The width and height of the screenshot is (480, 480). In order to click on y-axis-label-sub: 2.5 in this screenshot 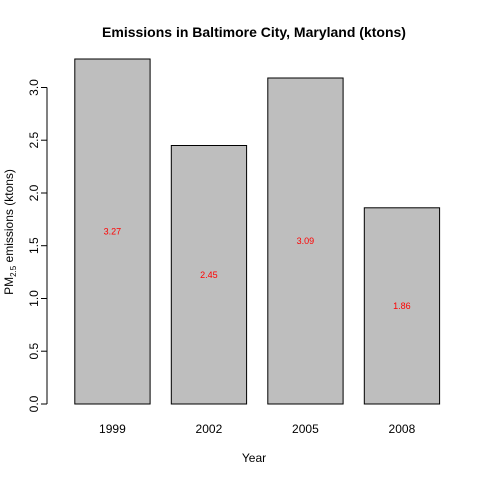, I will do `click(13, 271)`.